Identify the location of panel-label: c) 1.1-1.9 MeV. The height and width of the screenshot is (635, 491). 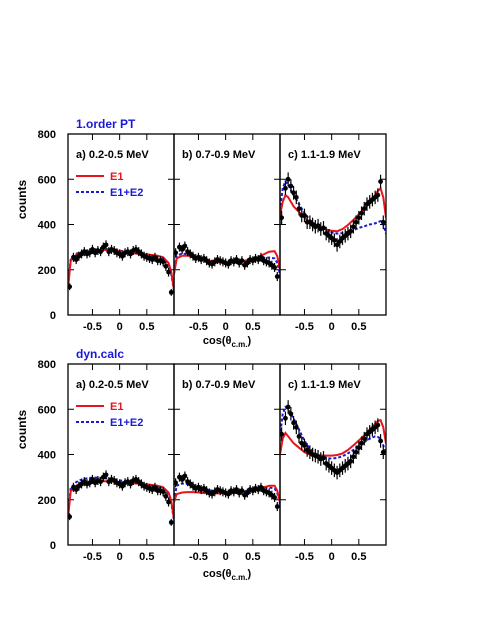
(324, 385).